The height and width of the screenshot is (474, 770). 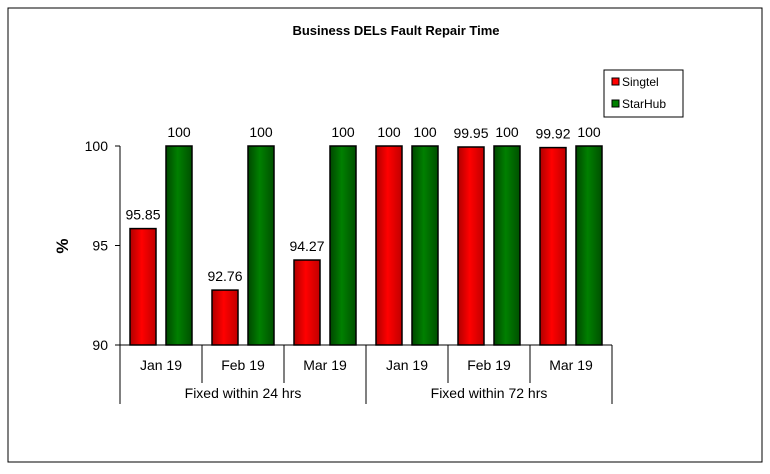 What do you see at coordinates (489, 393) in the screenshot?
I see `group-label: Fixed within 72 hrs` at bounding box center [489, 393].